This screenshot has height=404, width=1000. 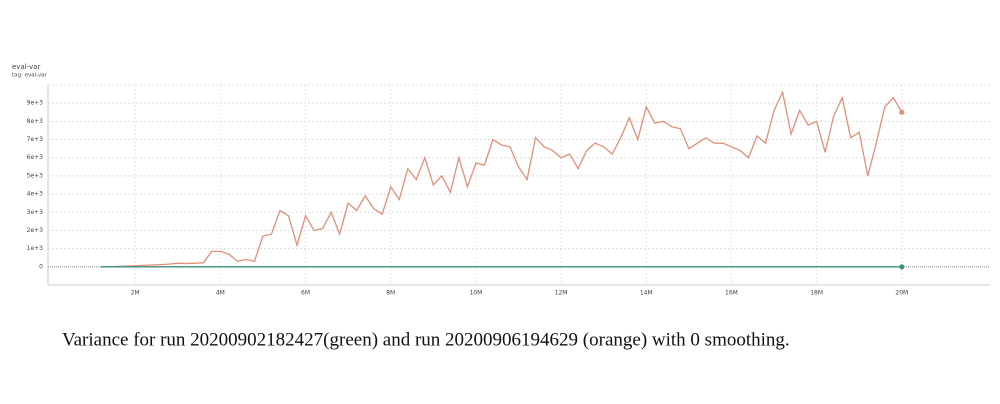 I want to click on x-tick-label: 4M, so click(x=220, y=293).